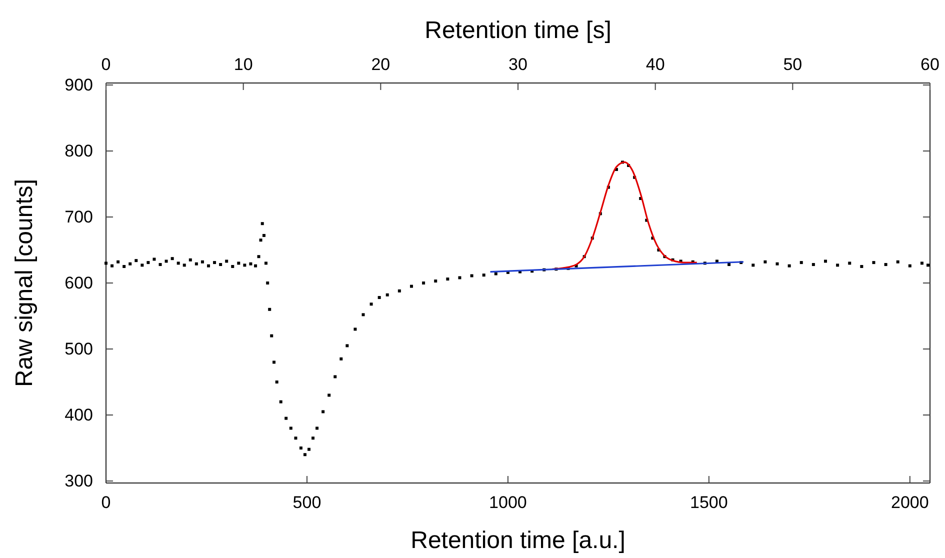  Describe the element at coordinates (78, 282) in the screenshot. I see `y-tick-label: 600` at that location.